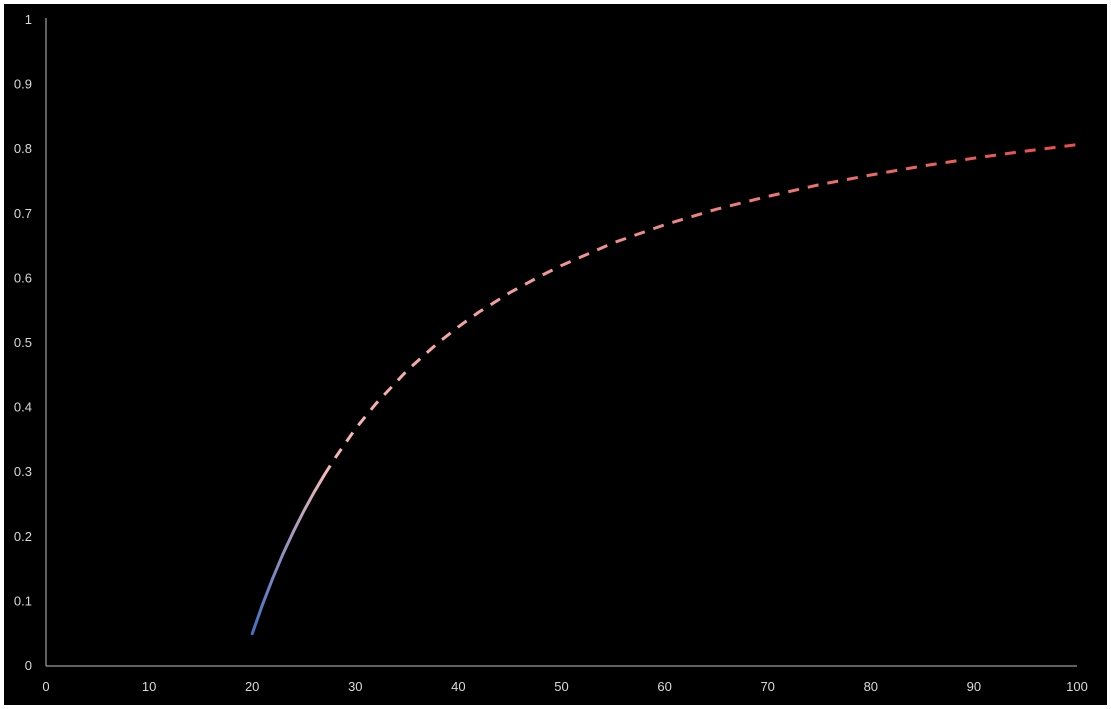 This screenshot has height=709, width=1111. I want to click on y-tick-label: 0.6, so click(23, 277).